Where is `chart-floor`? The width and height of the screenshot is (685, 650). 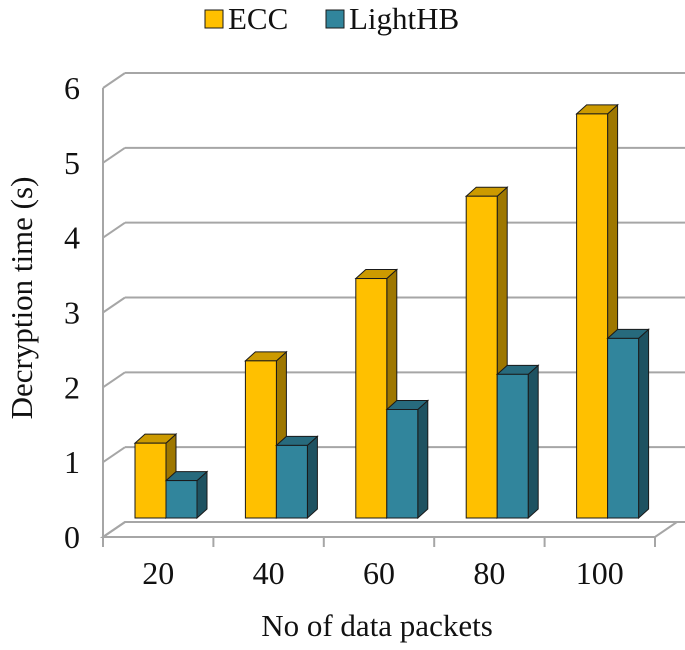
chart-floor is located at coordinates (390, 529).